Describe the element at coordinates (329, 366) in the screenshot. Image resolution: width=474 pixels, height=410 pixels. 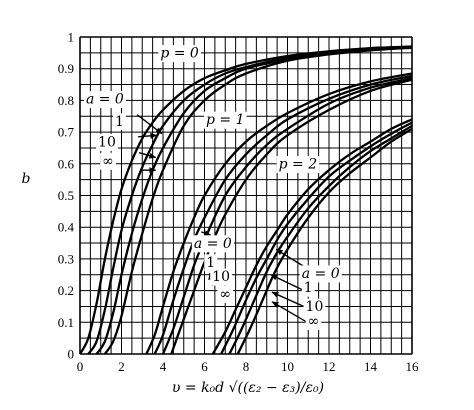
I see `x-tick-label: 12` at that location.